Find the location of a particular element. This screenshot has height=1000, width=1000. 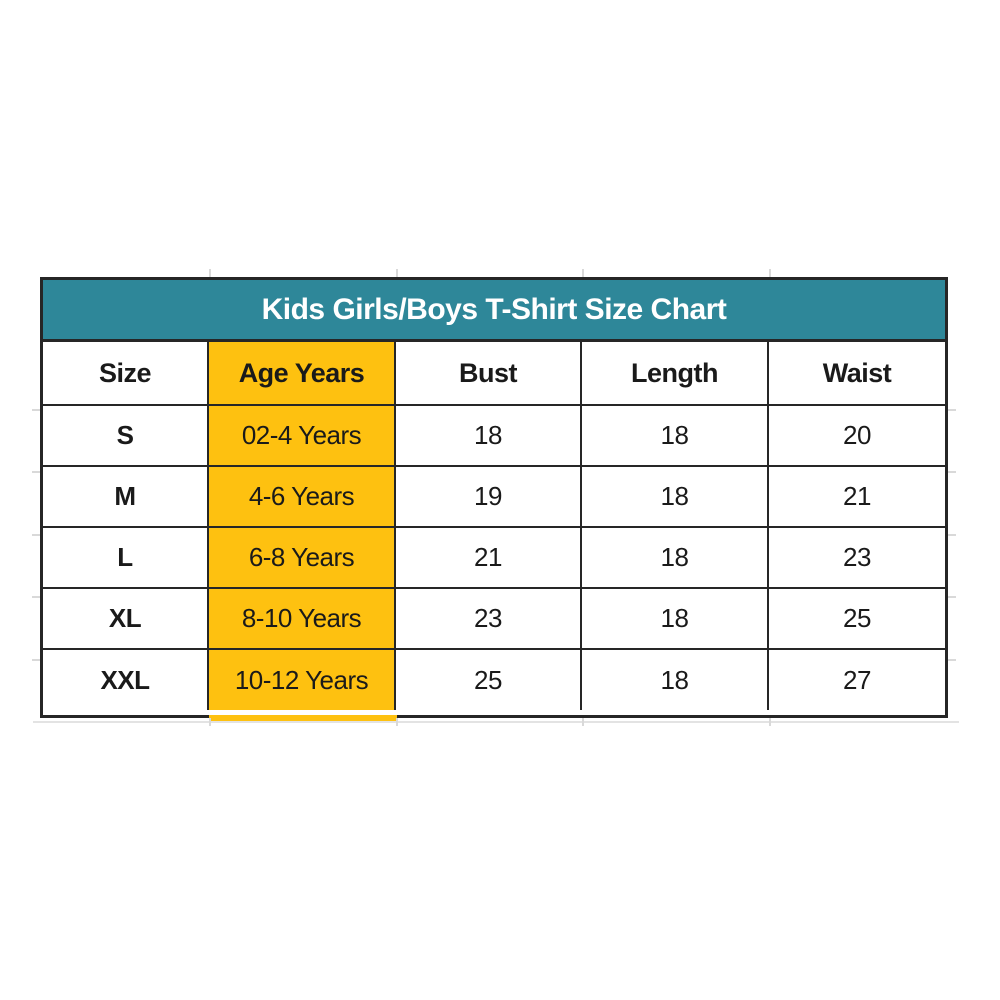

cell-age: 02-4 Years is located at coordinates (301, 435).